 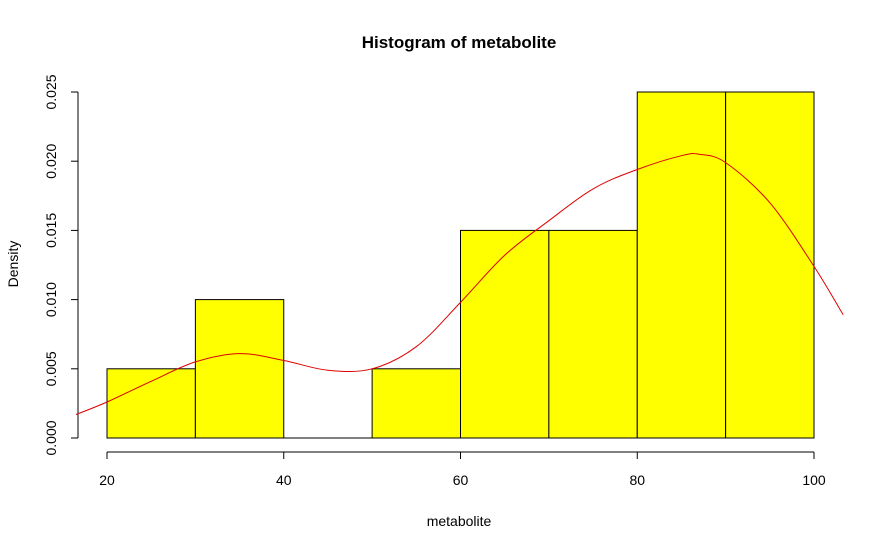 What do you see at coordinates (461, 480) in the screenshot?
I see `x-tick-label-2: 60` at bounding box center [461, 480].